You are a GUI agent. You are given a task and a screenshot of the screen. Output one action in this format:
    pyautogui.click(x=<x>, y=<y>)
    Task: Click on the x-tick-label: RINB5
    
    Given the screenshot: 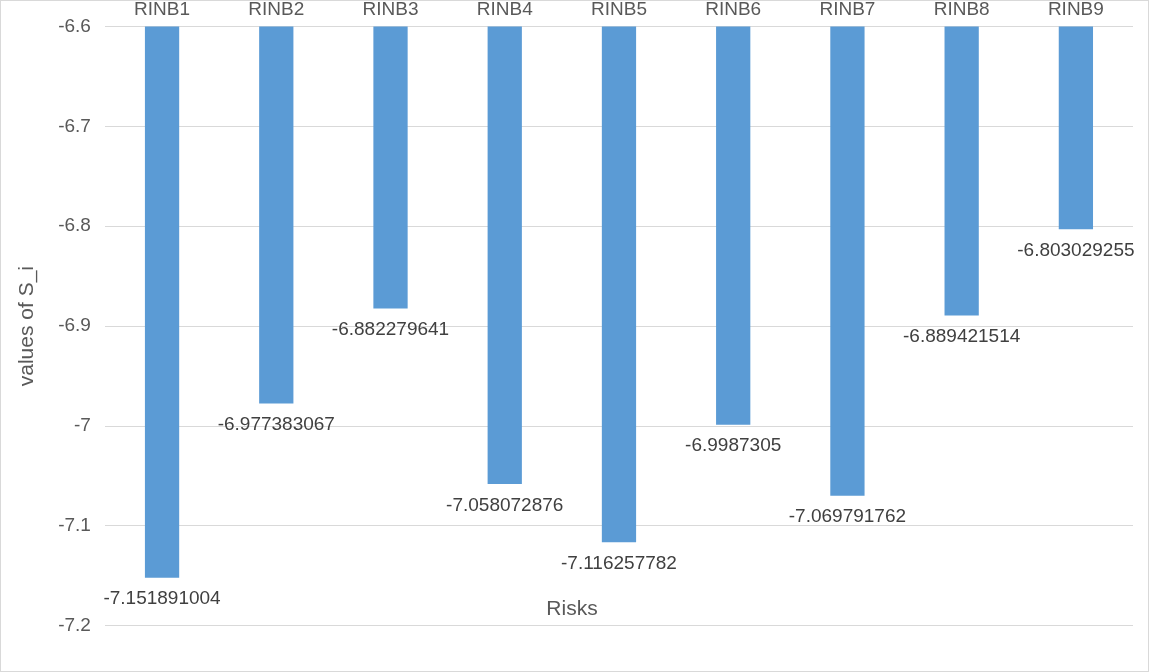 What is the action you would take?
    pyautogui.click(x=618, y=10)
    